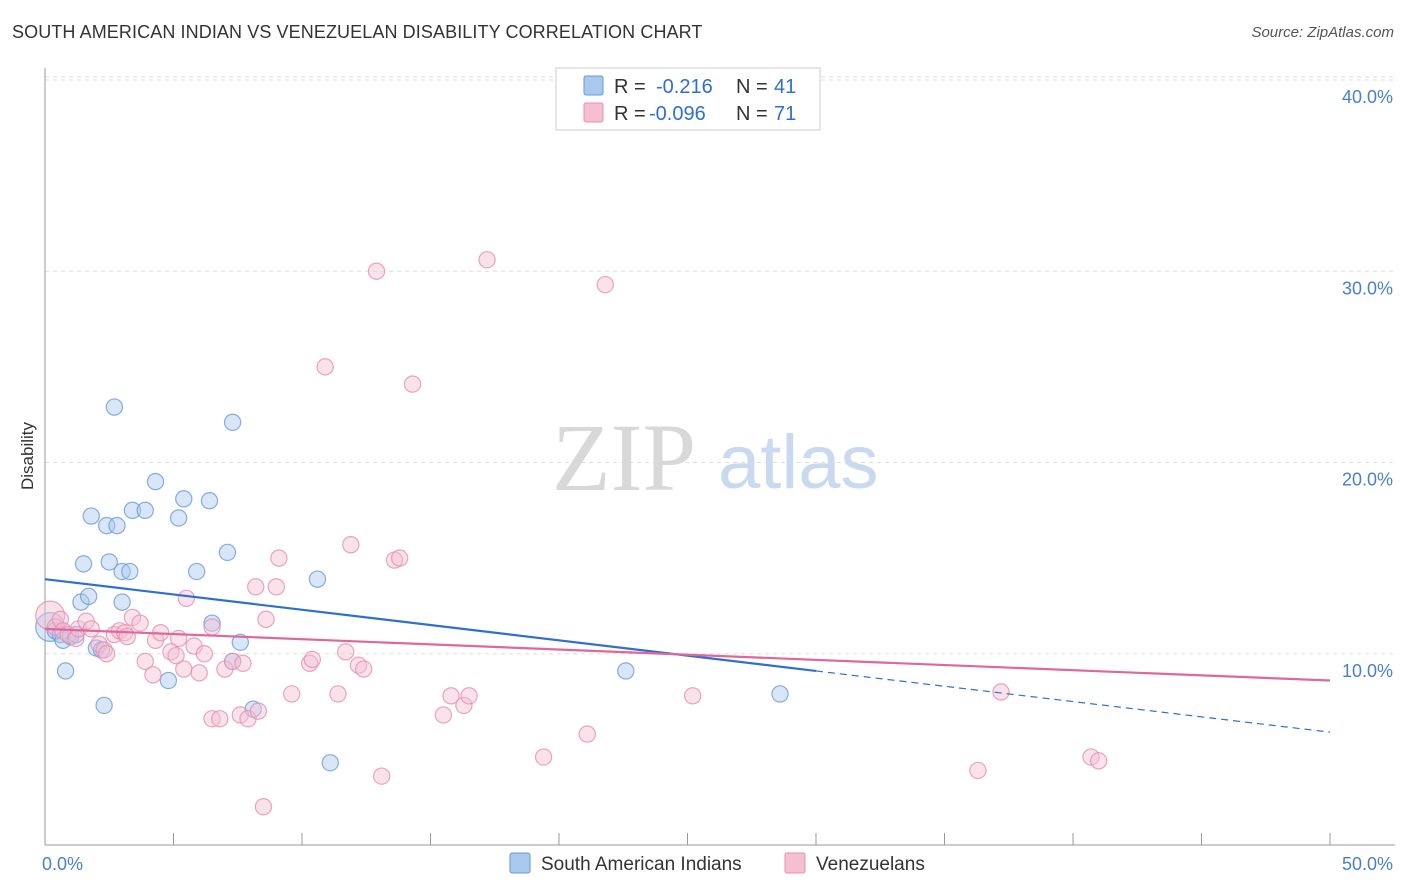 This screenshot has height=892, width=1406. Describe the element at coordinates (593, 112) in the screenshot. I see `legend-swatch-venezuelans` at that location.